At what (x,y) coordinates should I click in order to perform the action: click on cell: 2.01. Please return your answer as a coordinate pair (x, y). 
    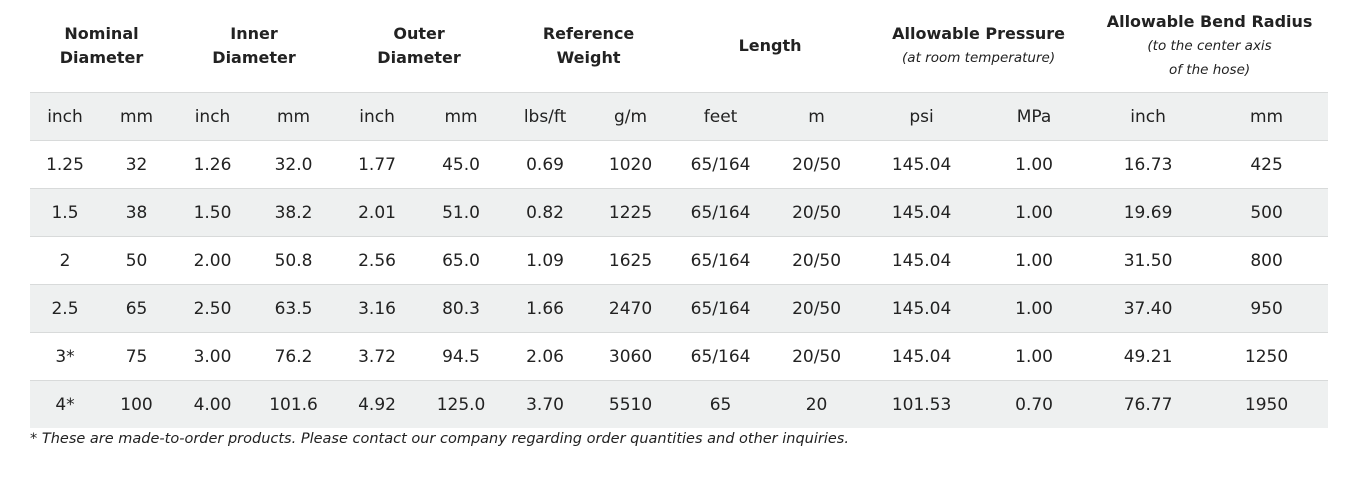
    Looking at the image, I should click on (377, 212).